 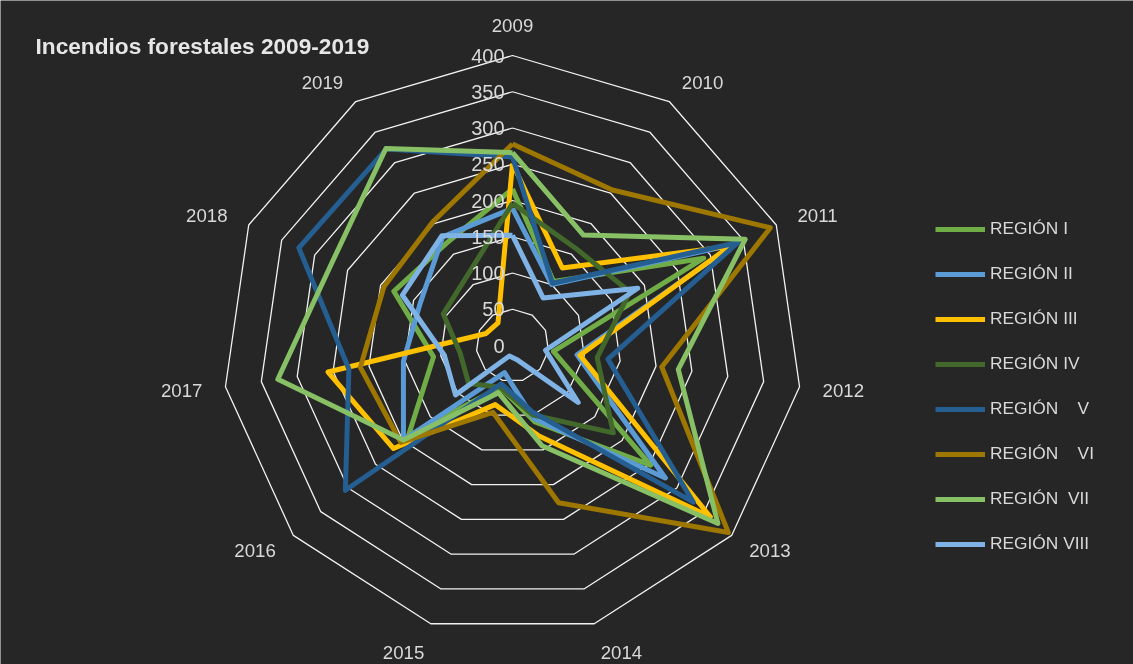 What do you see at coordinates (770, 551) in the screenshot?
I see `spoke-label: 2013` at bounding box center [770, 551].